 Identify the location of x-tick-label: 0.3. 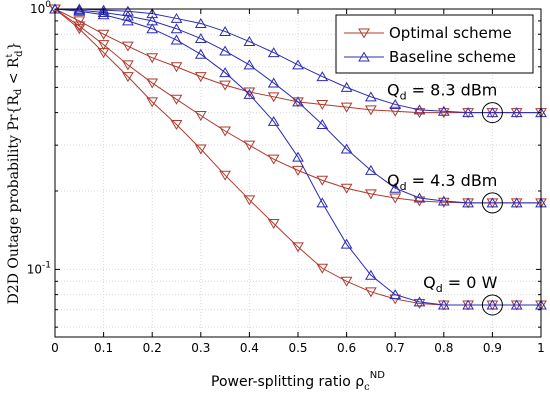
(200, 348).